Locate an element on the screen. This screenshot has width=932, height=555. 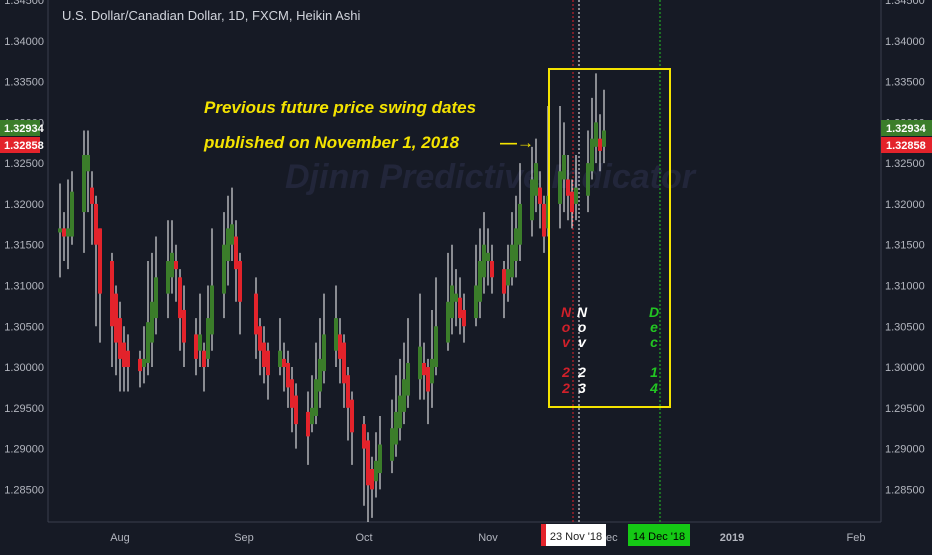
price-tick-left: 1.32500 is located at coordinates (24, 164).